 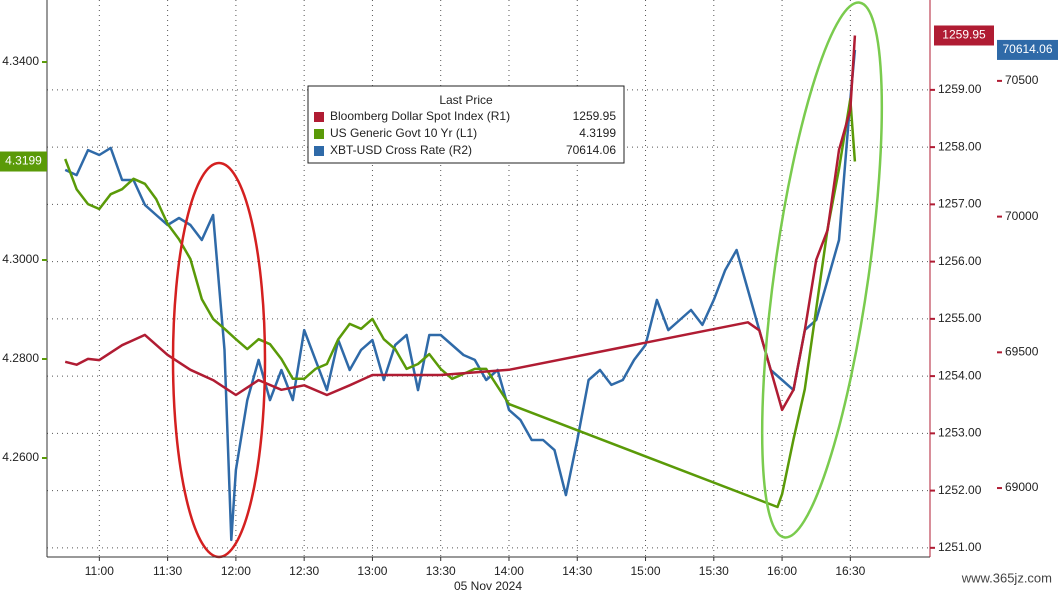 What do you see at coordinates (403, 133) in the screenshot?
I see `legend-label: US Generic Govt 10 Yr (L1)` at bounding box center [403, 133].